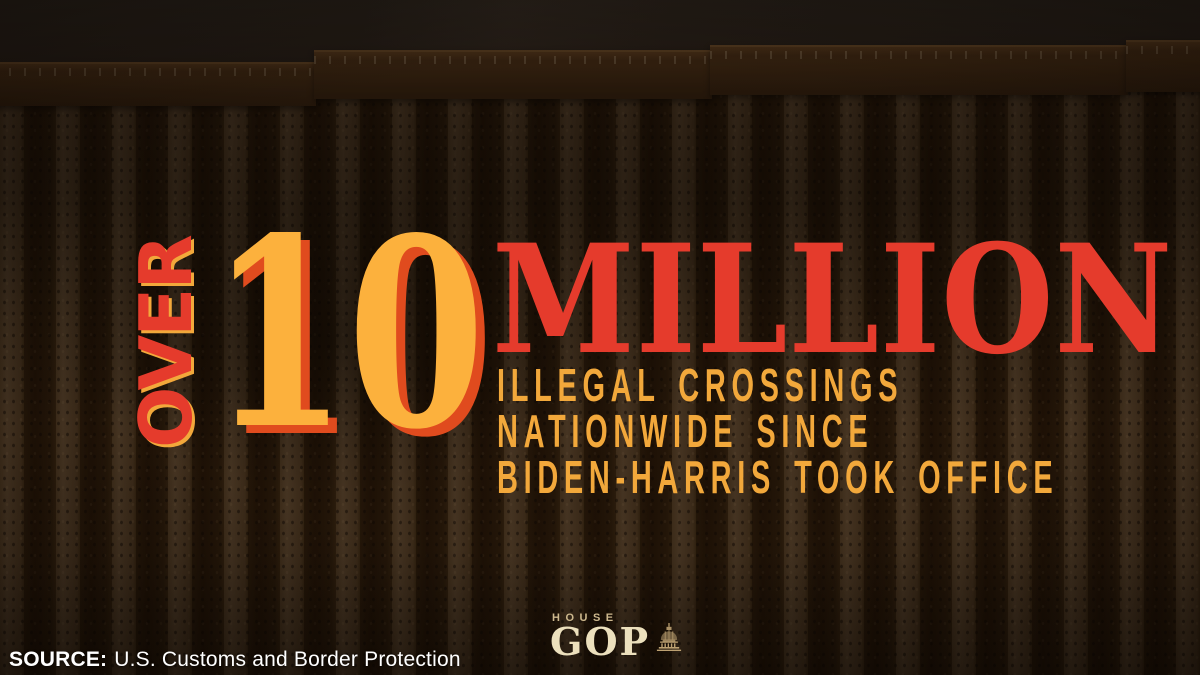 The height and width of the screenshot is (675, 1200). Describe the element at coordinates (700, 385) in the screenshot. I see `headline-subtitle-line: ILLEGAL CROSSINGS` at that location.